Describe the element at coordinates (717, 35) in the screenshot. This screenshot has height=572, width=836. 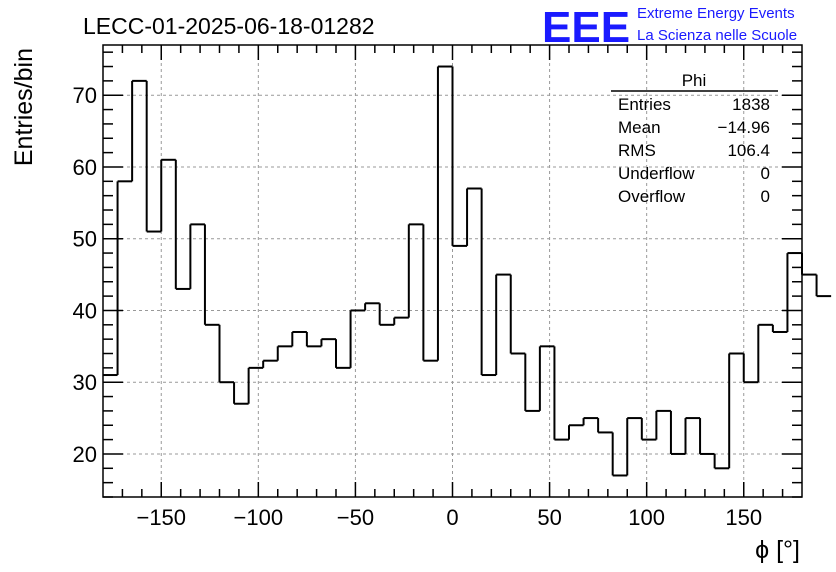
I see `logo-line-2: La Scienza nelle Scuole` at that location.